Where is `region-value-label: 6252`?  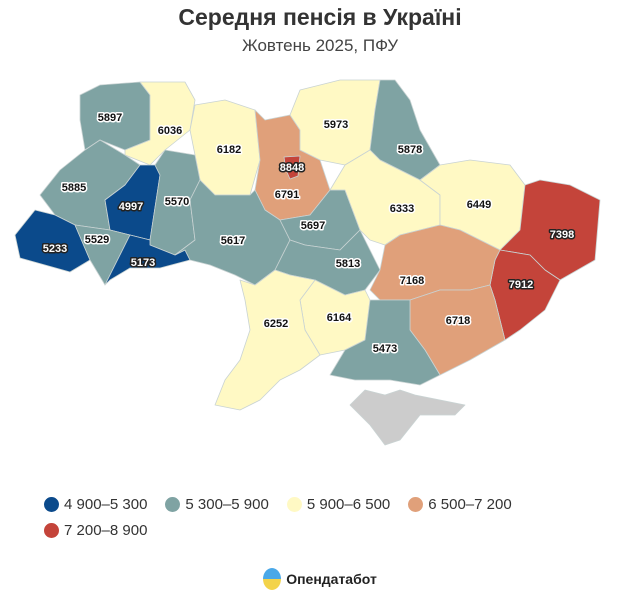
region-value-label: 6252 is located at coordinates (276, 324).